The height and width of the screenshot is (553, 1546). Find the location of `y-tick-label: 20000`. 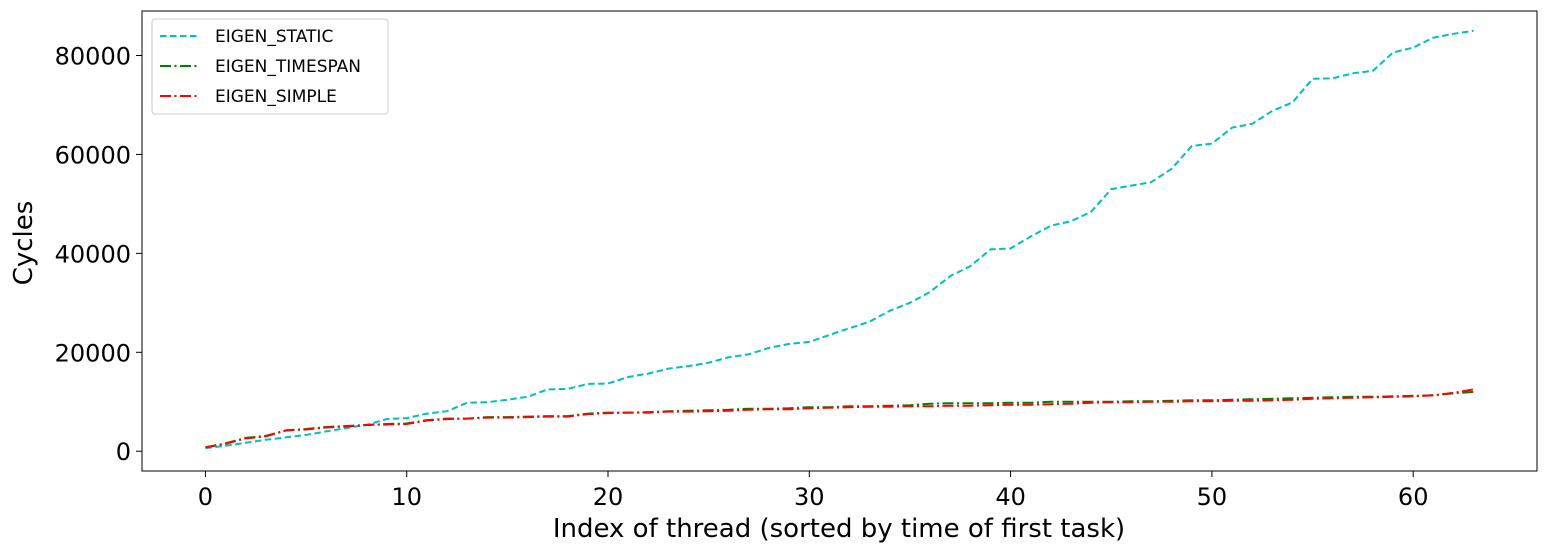

y-tick-label: 20000 is located at coordinates (93, 353).